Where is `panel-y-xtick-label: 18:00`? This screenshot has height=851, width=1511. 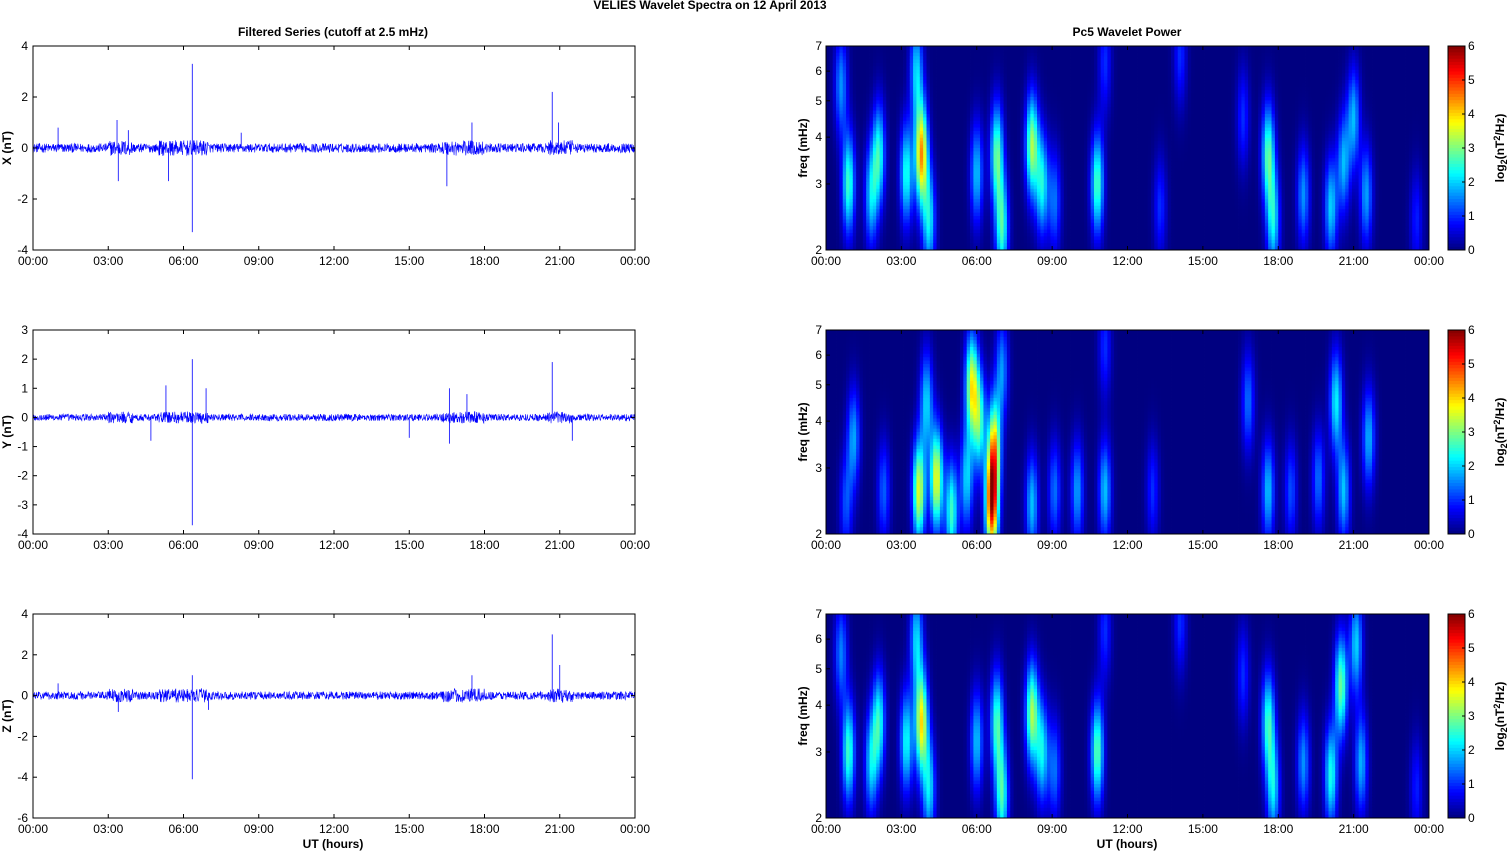
panel-y-xtick-label: 18:00 is located at coordinates (484, 545).